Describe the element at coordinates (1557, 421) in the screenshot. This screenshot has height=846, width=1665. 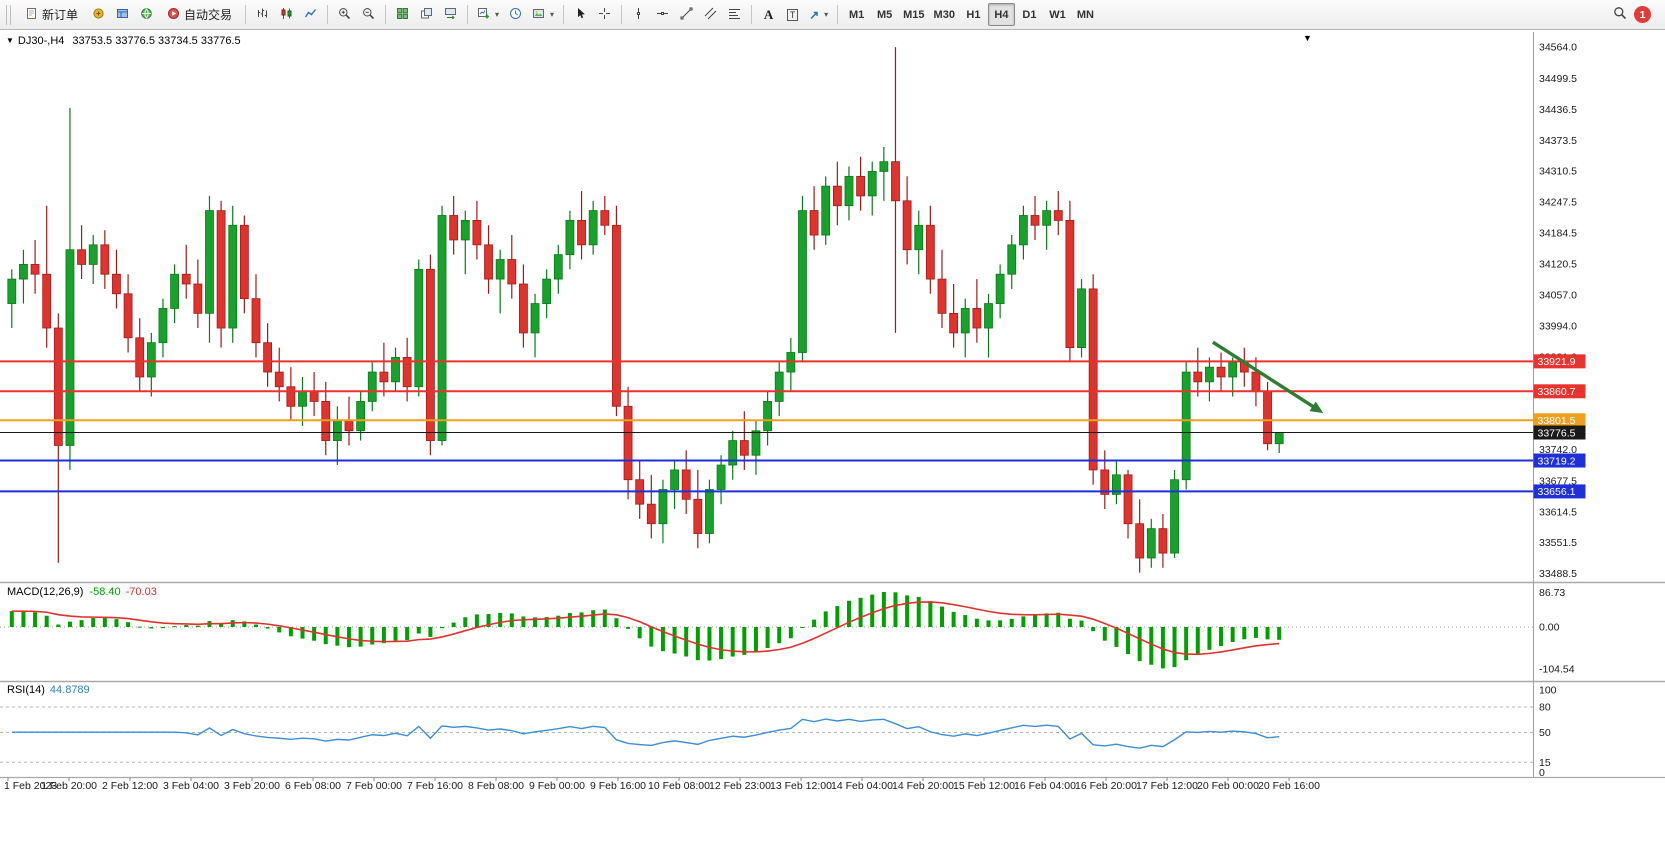
I see `svg-text: 33801.5` at that location.